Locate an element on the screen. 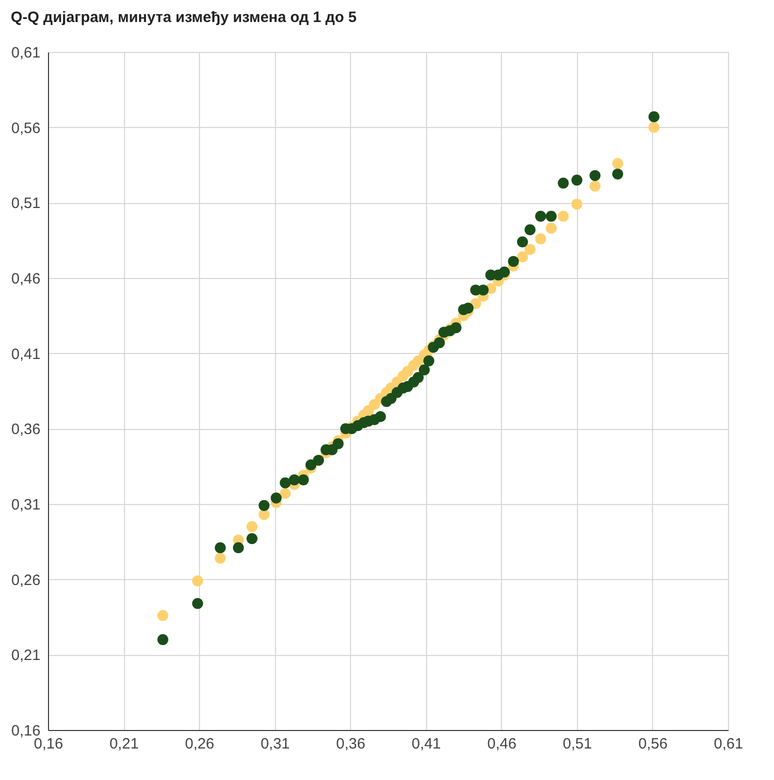 This screenshot has width=774, height=780. y-tick-label: 0,46 is located at coordinates (25, 279).